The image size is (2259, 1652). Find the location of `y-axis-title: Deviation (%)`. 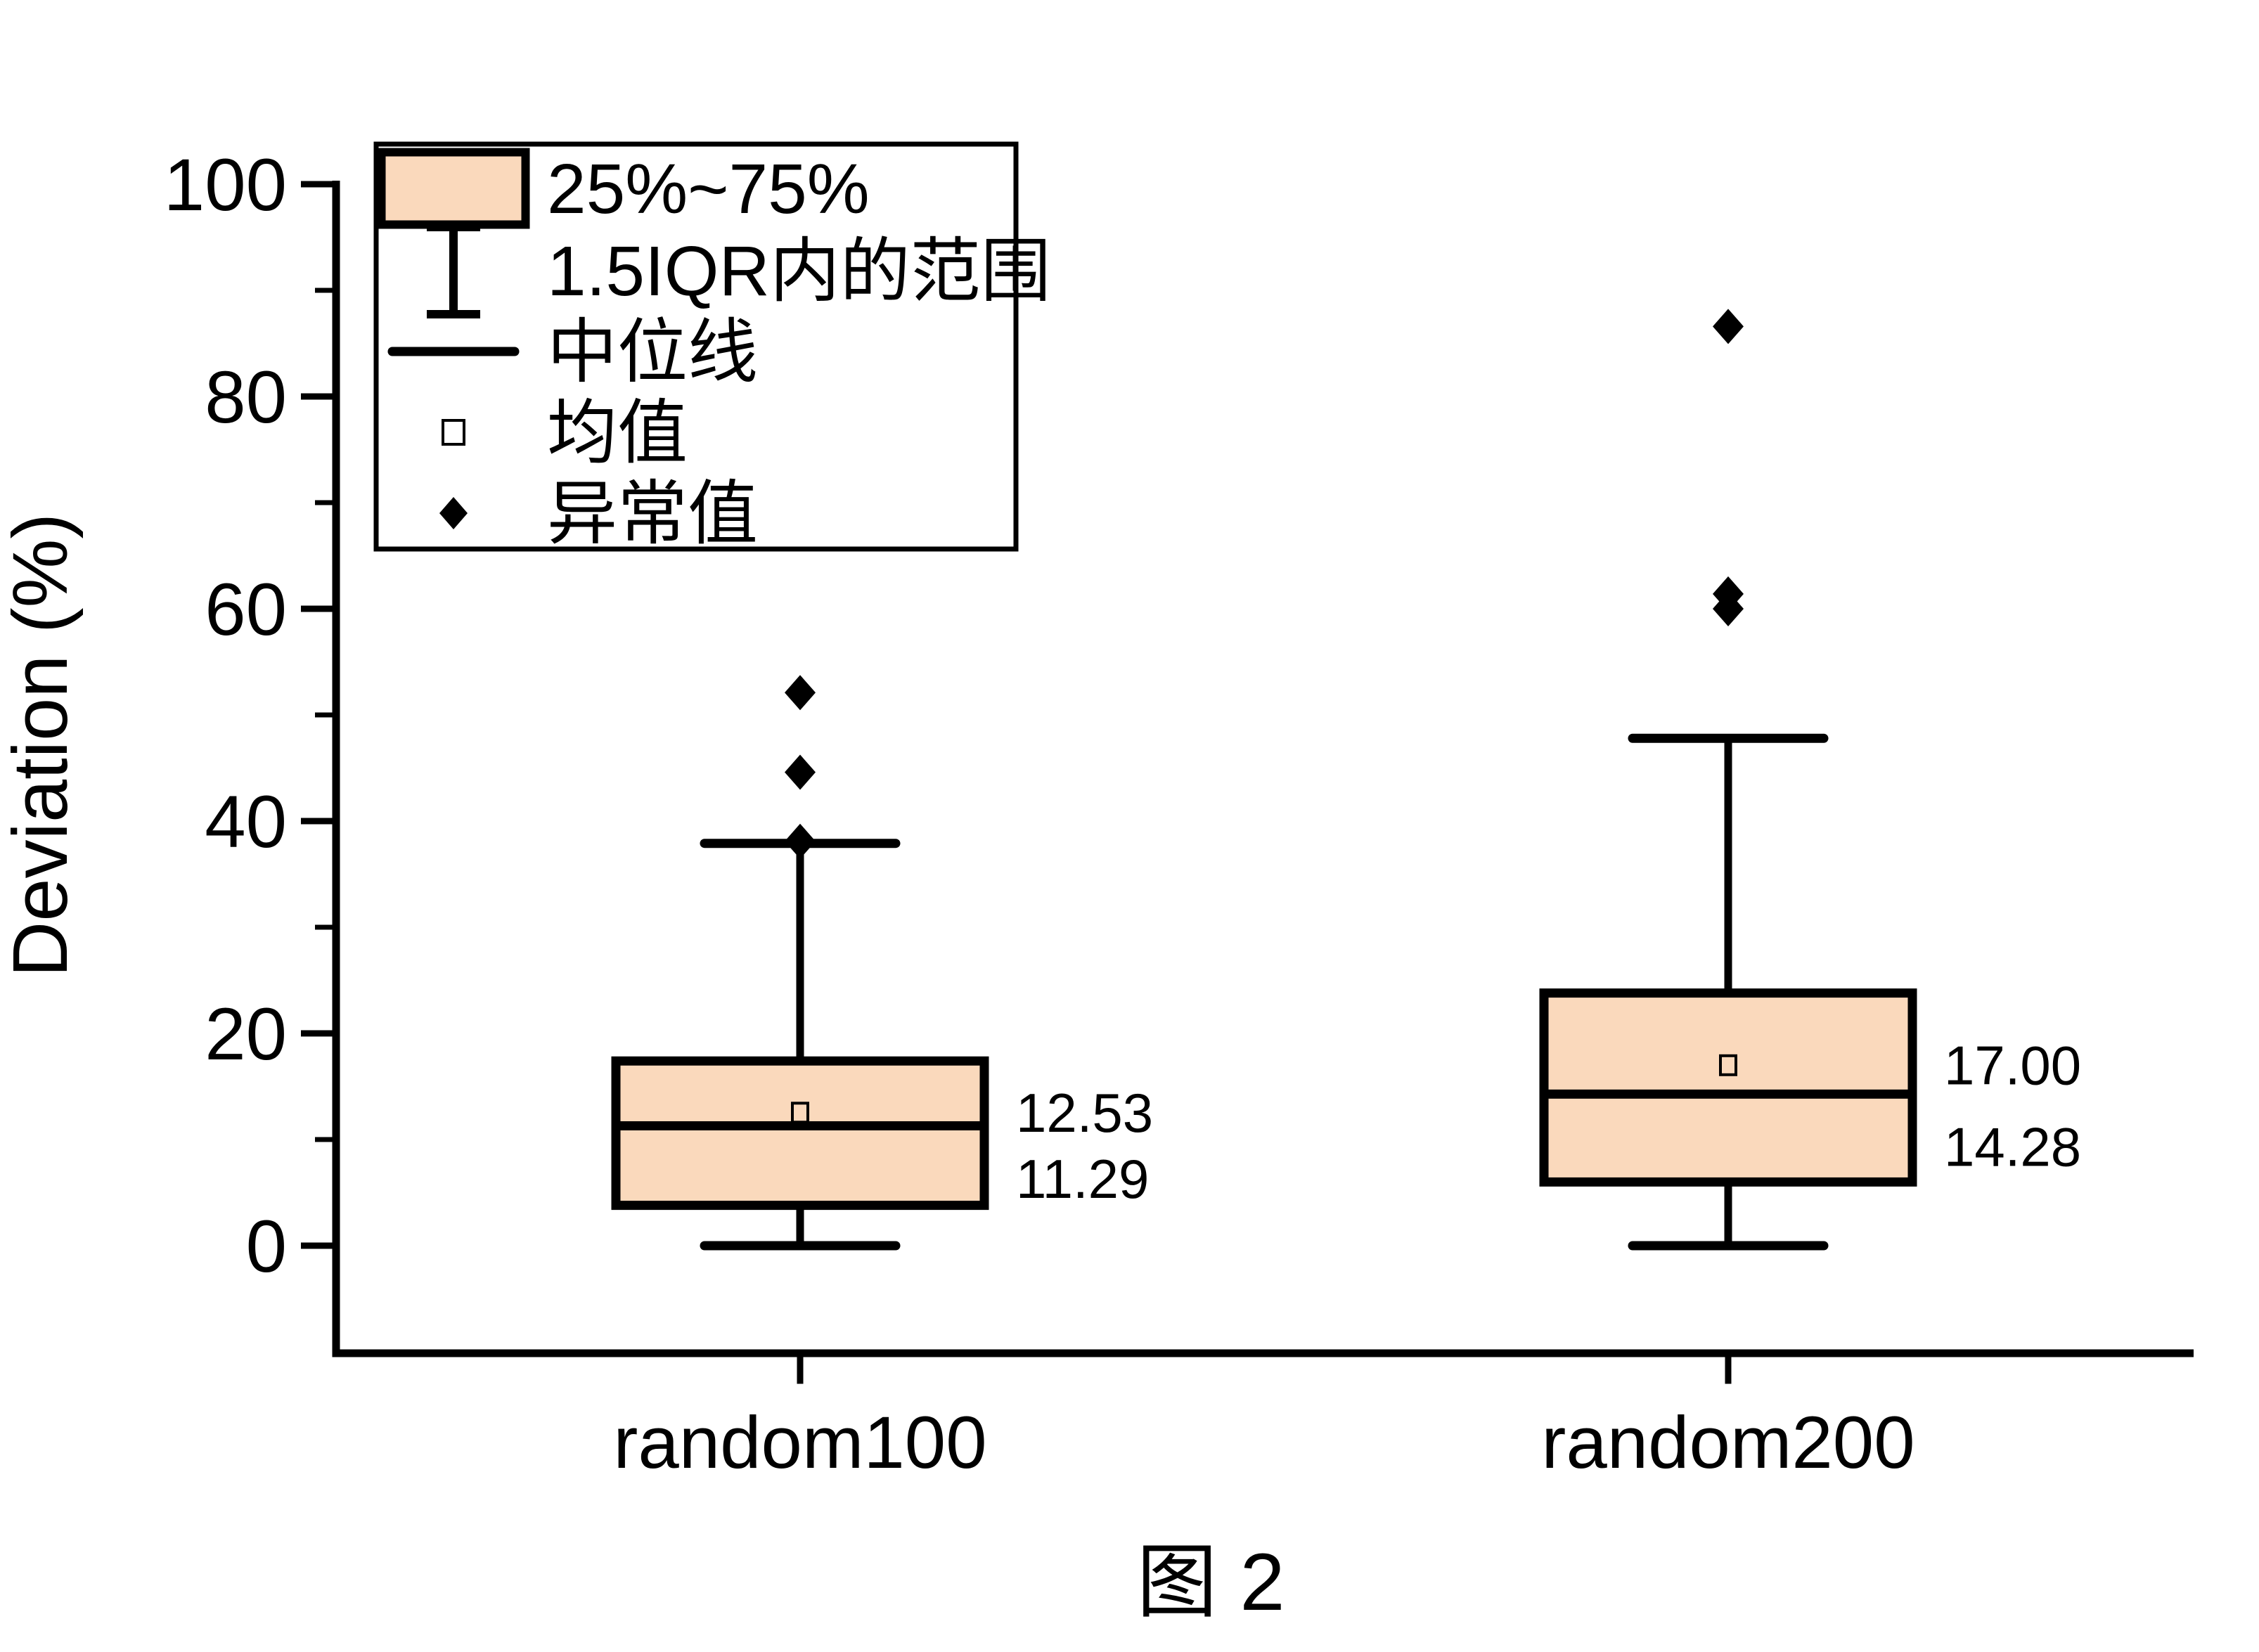

y-axis-title: Deviation (%) is located at coordinates (42, 745).